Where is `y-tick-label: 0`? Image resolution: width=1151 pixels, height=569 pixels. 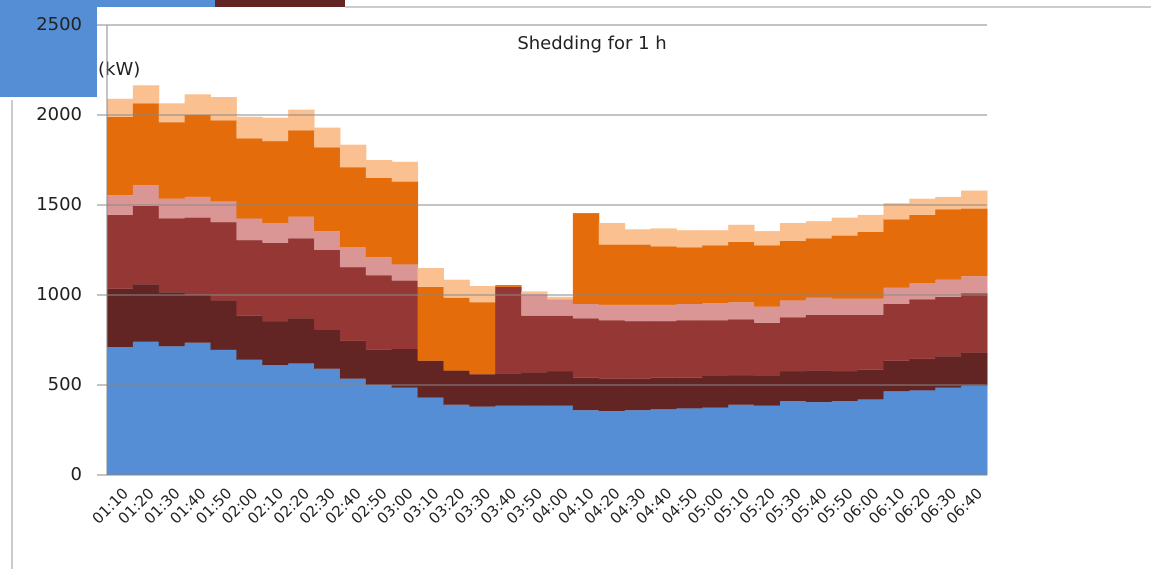
y-tick-label: 0 is located at coordinates (76, 474).